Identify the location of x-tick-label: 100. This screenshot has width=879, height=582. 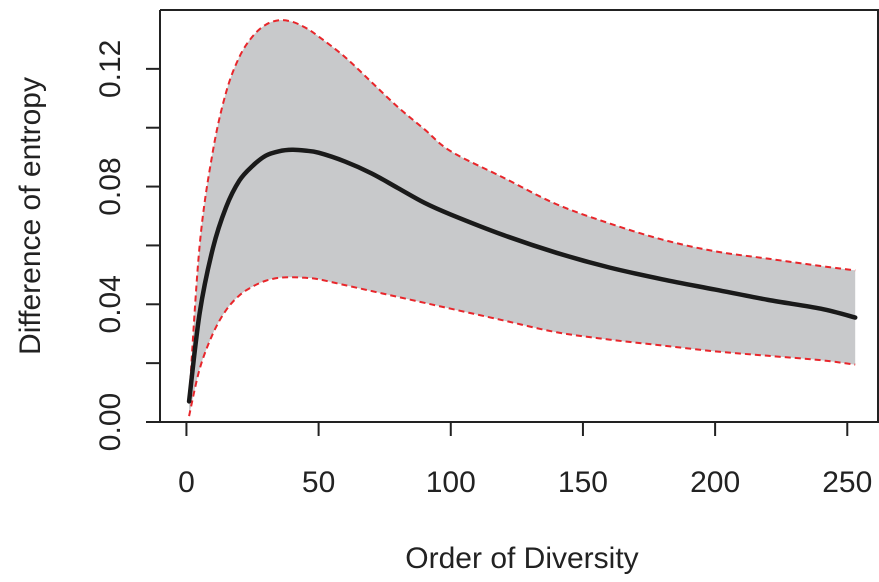
(451, 482).